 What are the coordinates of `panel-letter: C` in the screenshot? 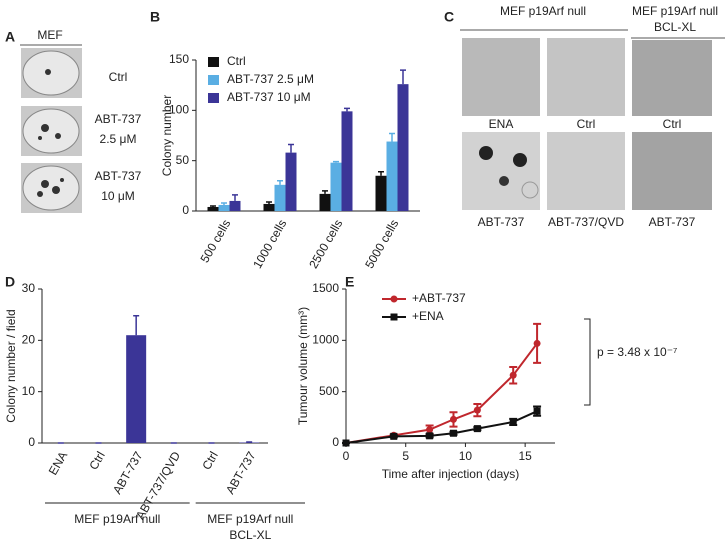 It's located at (449, 17).